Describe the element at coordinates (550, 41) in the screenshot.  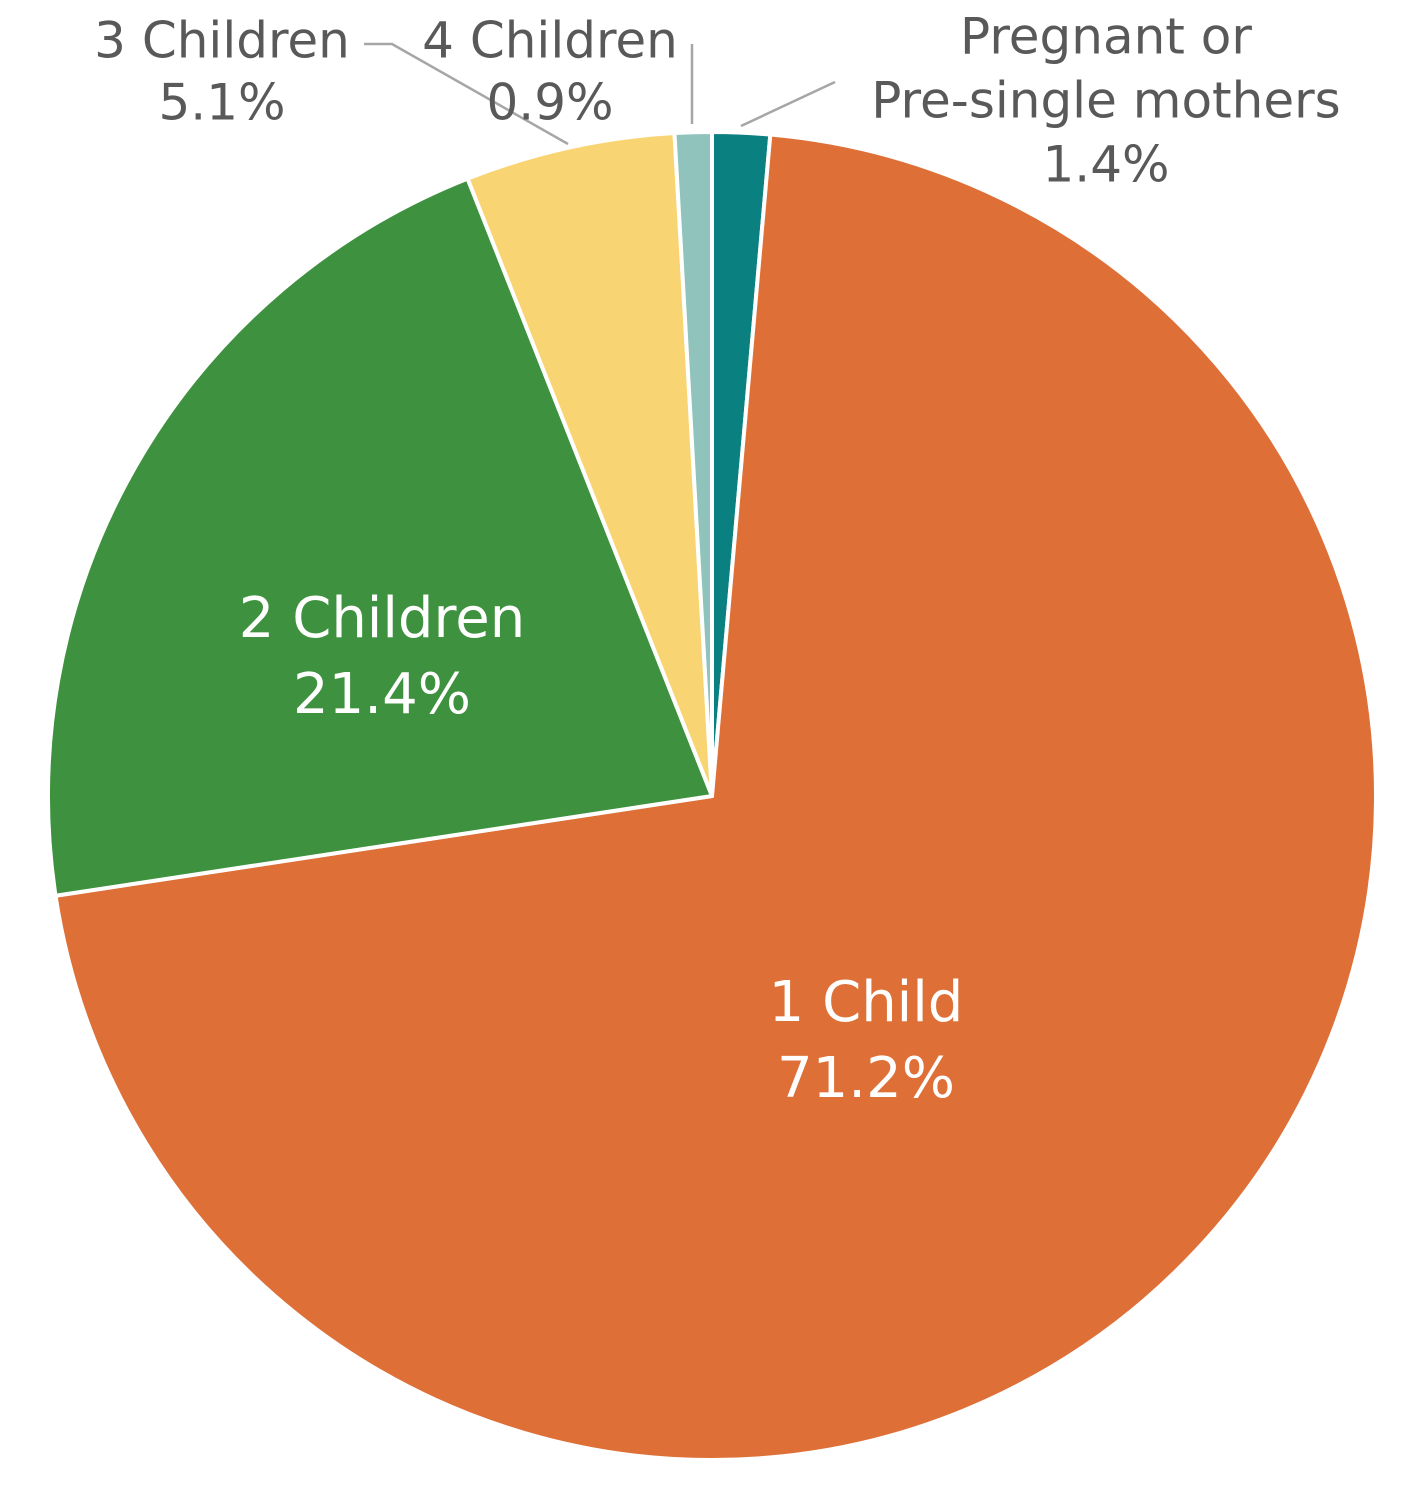
I see `category-label-4-children-line-1: 4 Children` at that location.